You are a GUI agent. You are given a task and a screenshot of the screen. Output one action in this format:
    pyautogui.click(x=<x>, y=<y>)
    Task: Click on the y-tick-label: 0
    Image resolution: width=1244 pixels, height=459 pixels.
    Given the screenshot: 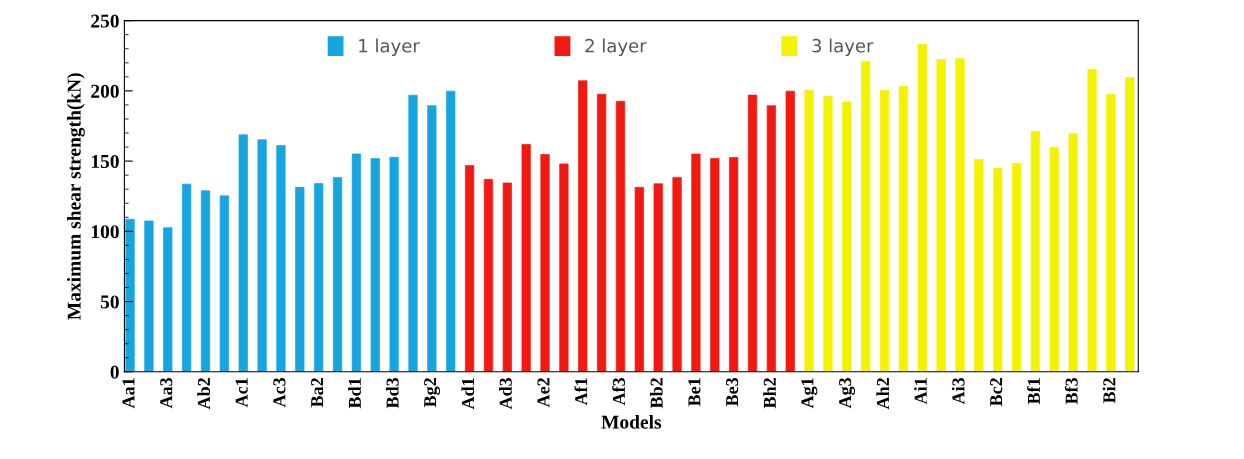 What is the action you would take?
    pyautogui.click(x=114, y=372)
    